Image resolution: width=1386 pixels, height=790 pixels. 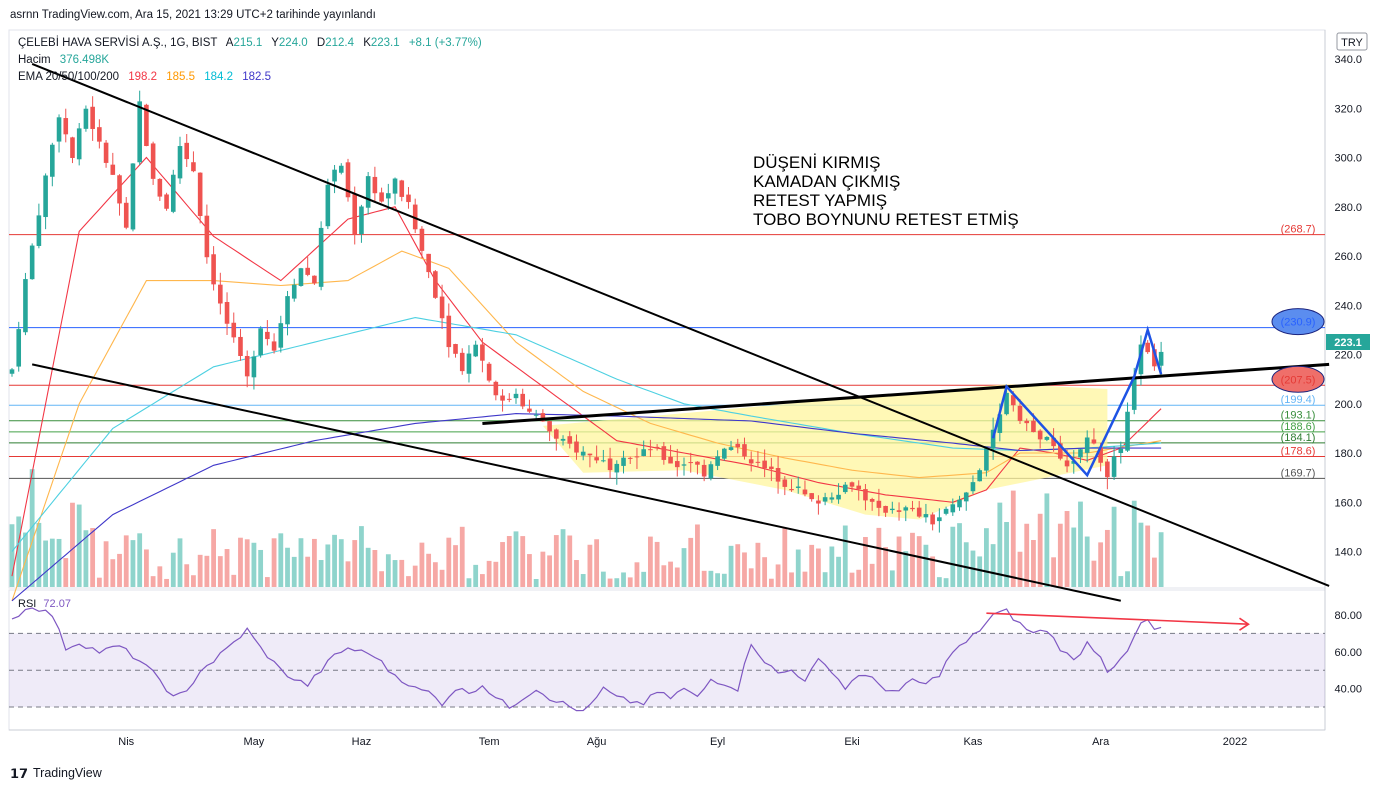 What do you see at coordinates (1298, 416) in the screenshot?
I see `level-label: (193.1)` at bounding box center [1298, 416].